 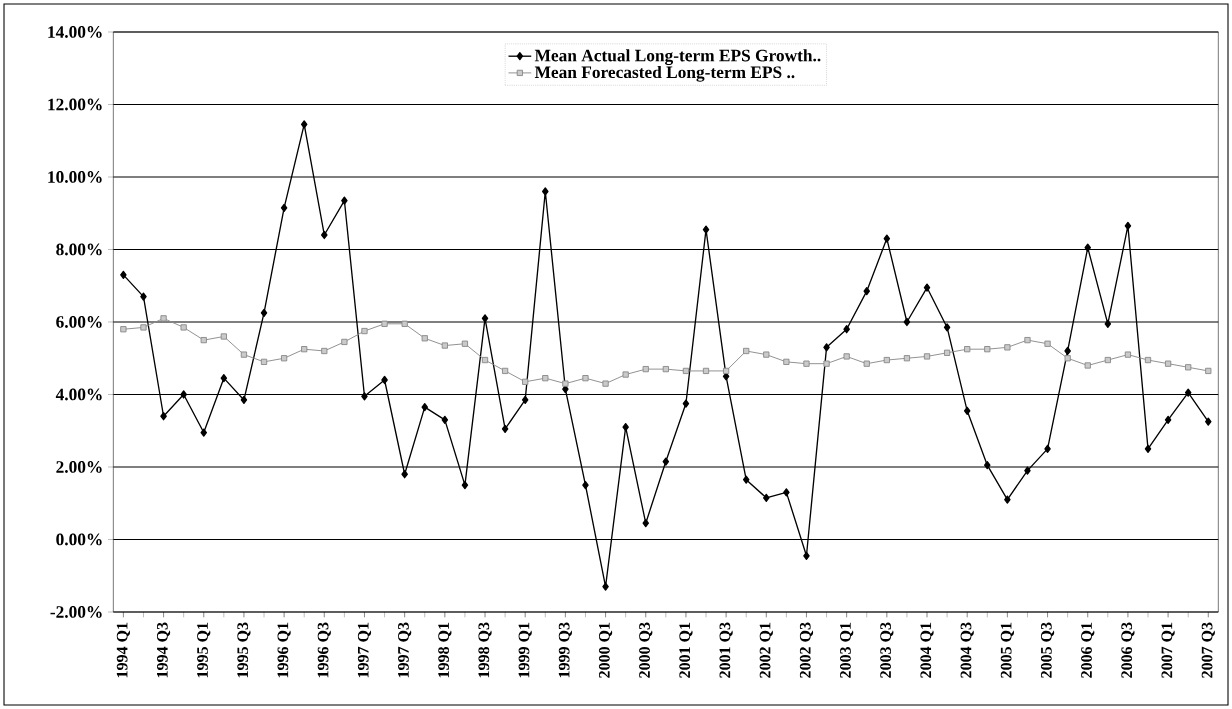 I want to click on y-tick-label: -2.00%, so click(x=76, y=612).